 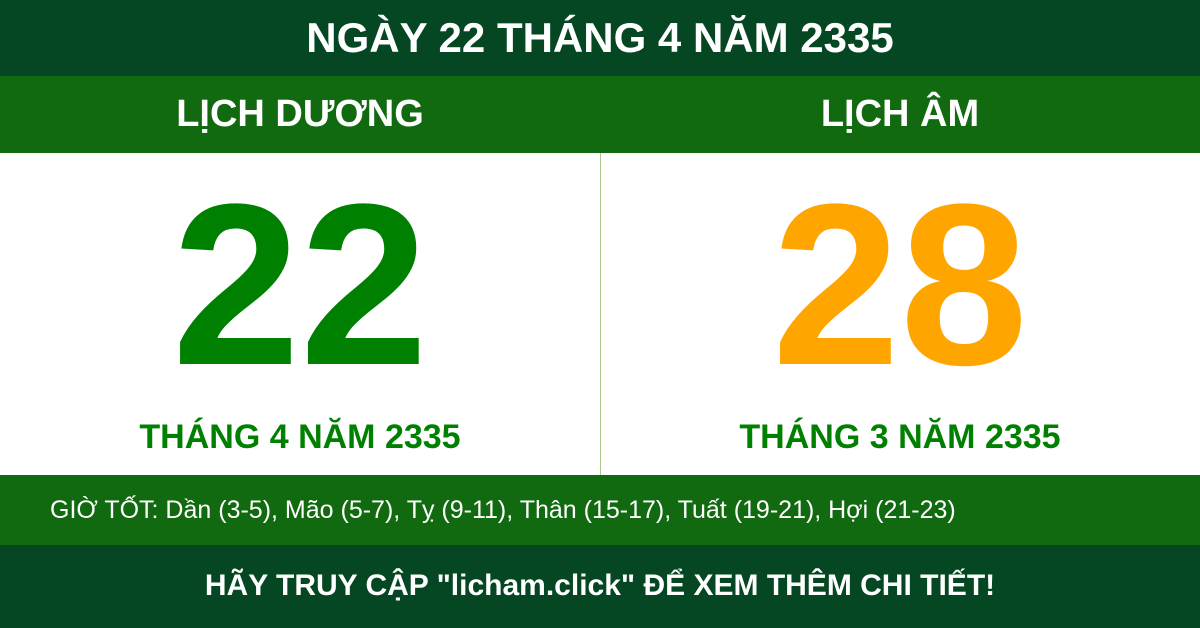 I want to click on column-divider, so click(x=600, y=314).